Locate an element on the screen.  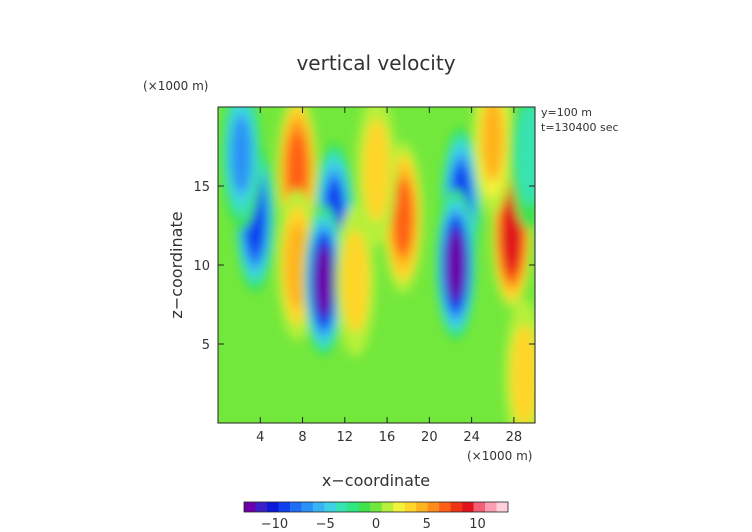
y-unit-label: (×1000 m) is located at coordinates (175, 86).